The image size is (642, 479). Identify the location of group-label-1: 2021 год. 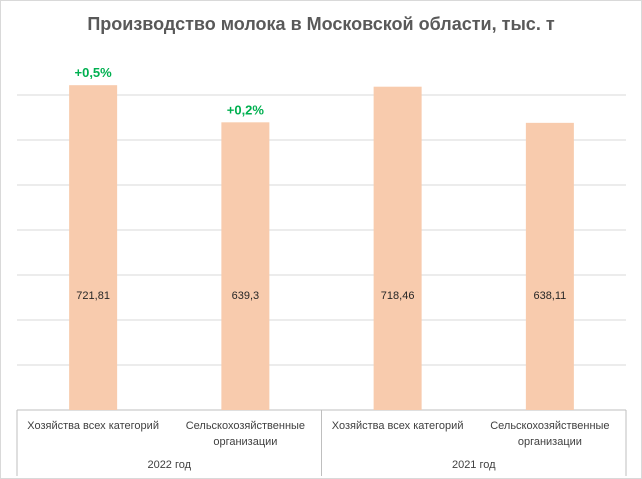
(474, 465).